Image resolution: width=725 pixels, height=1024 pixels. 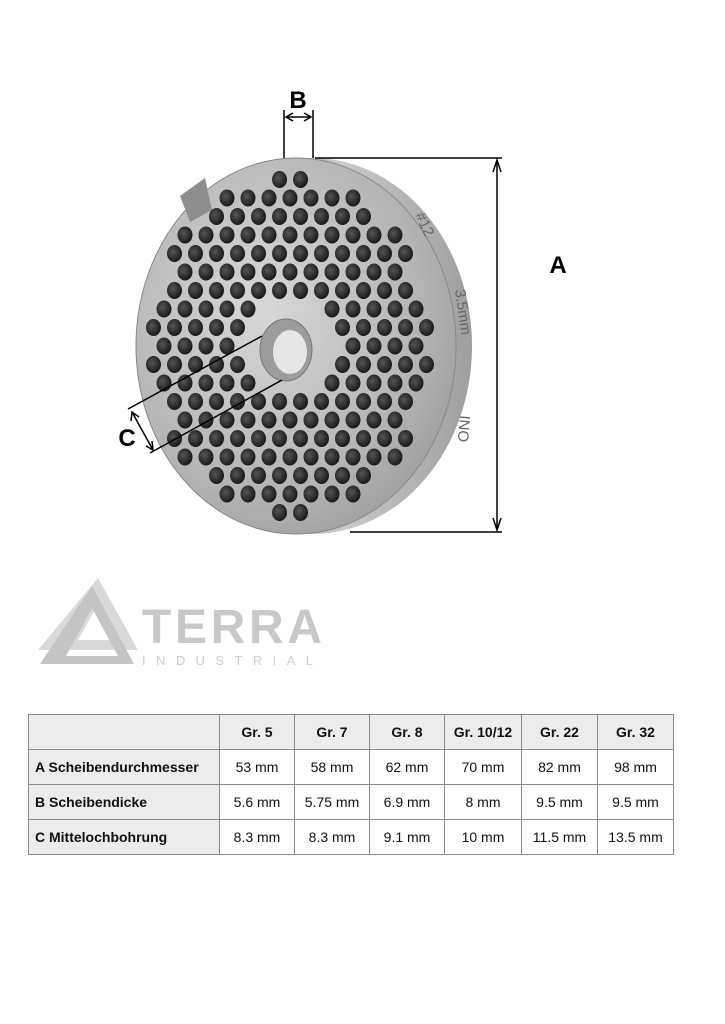 What do you see at coordinates (124, 802) in the screenshot?
I see `row-label: B Scheibendicke` at bounding box center [124, 802].